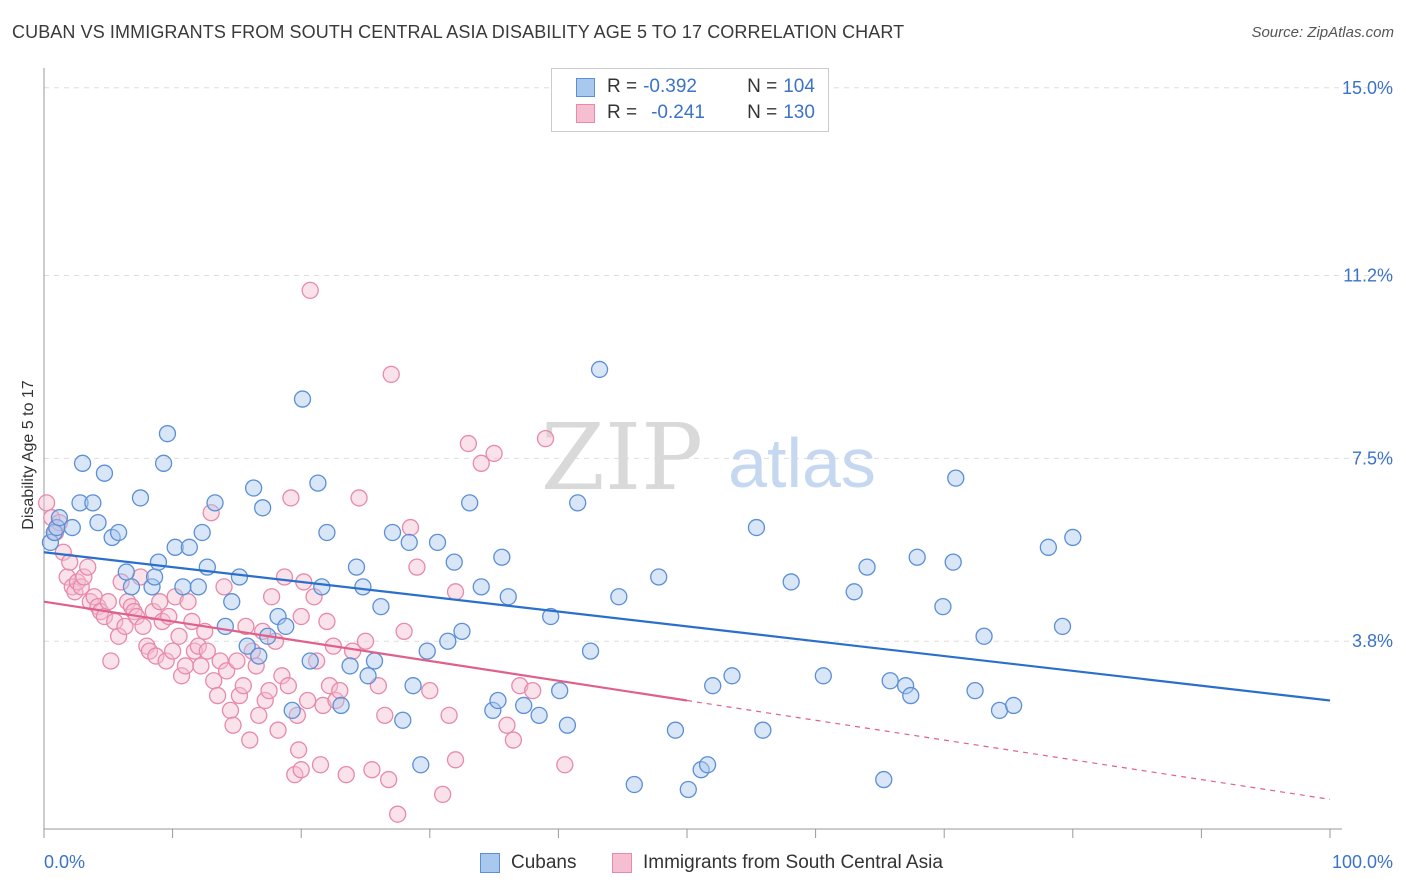 This screenshot has width=1406, height=892. Describe the element at coordinates (622, 863) in the screenshot. I see `pink-swatch` at that location.